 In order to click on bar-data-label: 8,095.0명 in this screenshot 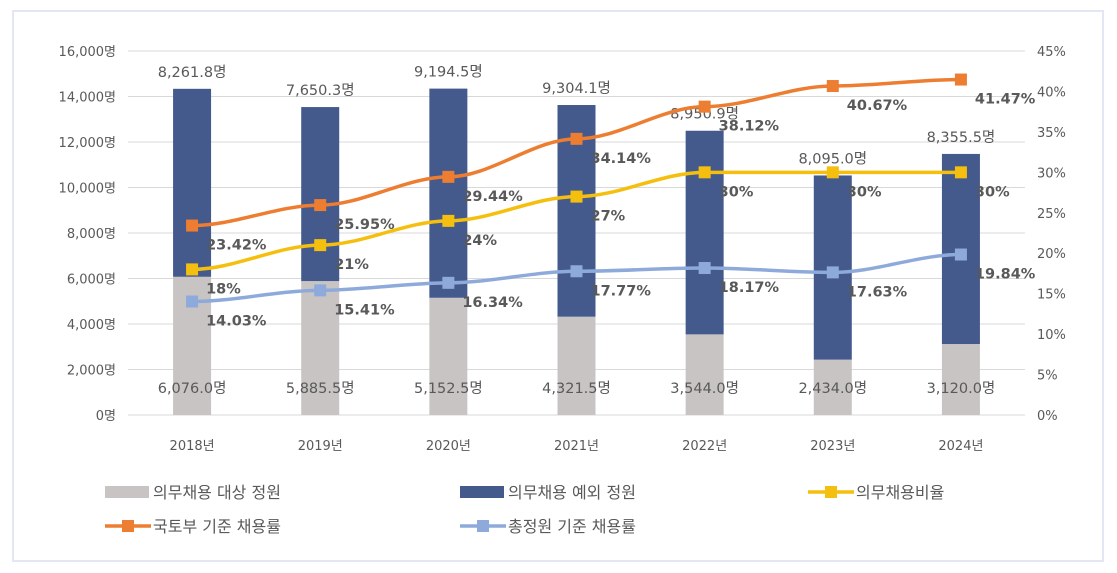, I will do `click(832, 158)`.